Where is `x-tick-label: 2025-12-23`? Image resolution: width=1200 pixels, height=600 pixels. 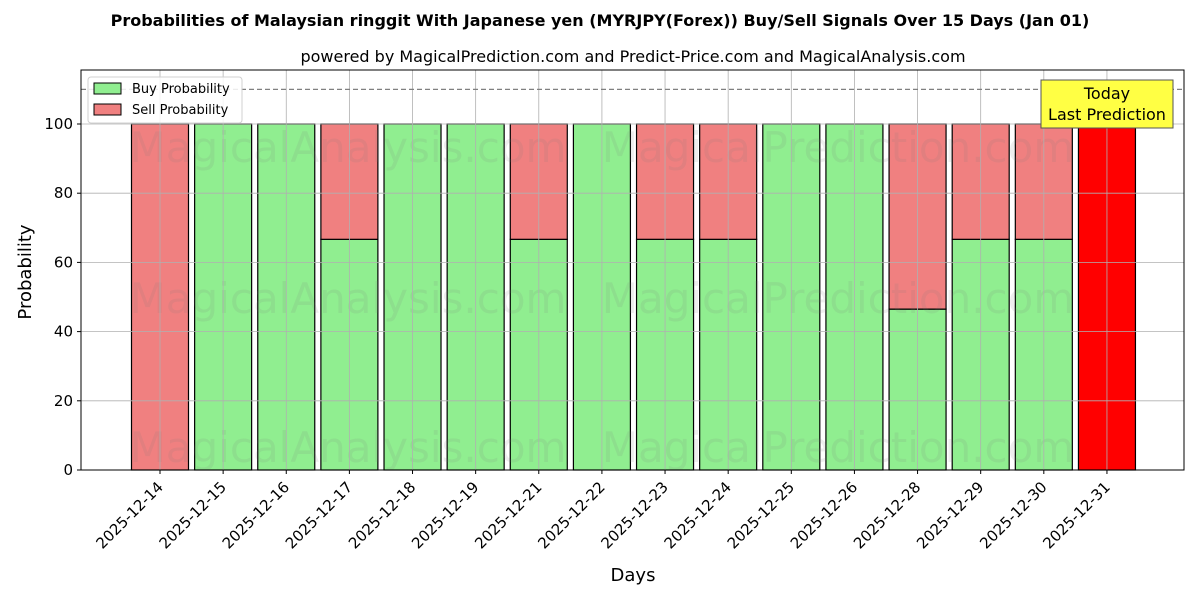 x-tick-label: 2025-12-23 is located at coordinates (634, 515).